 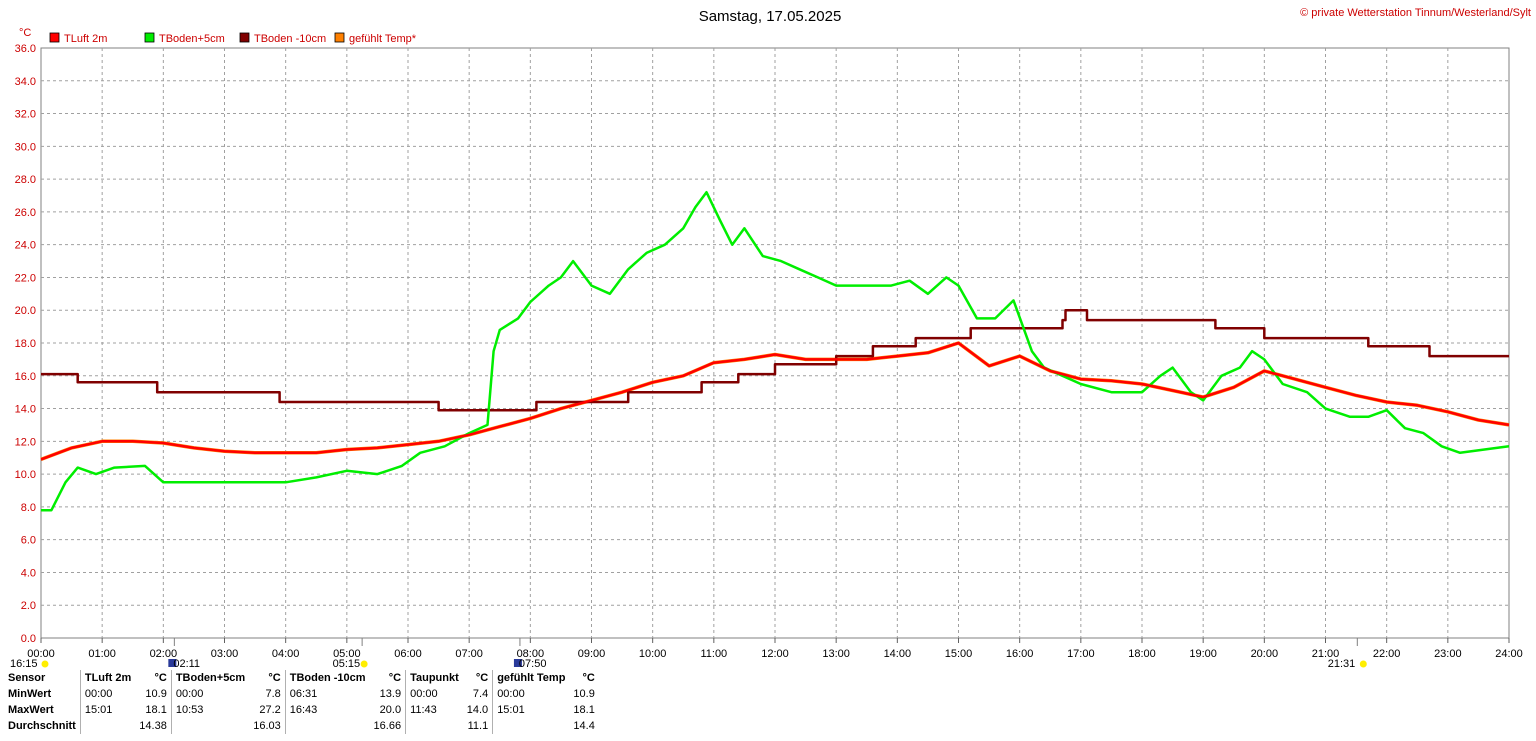 I want to click on y-tick-label: 14.0, so click(x=25, y=410).